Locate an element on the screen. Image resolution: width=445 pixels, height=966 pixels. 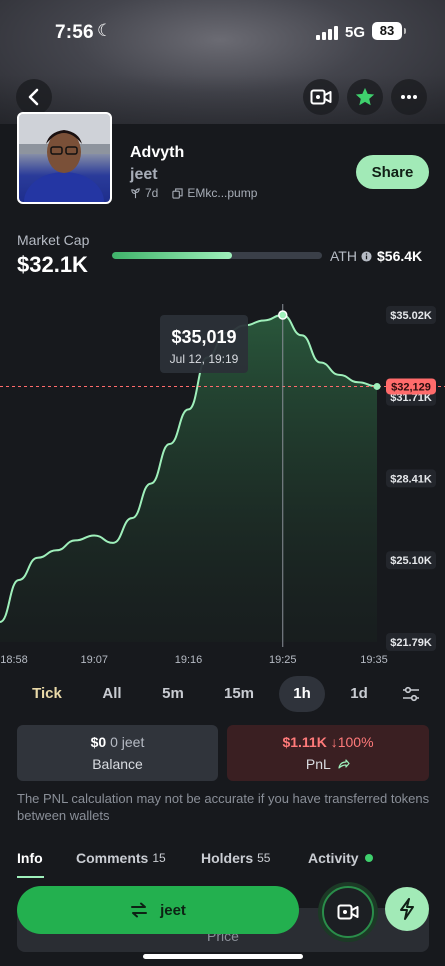
tab-info-label: Info is located at coordinates (30, 858).